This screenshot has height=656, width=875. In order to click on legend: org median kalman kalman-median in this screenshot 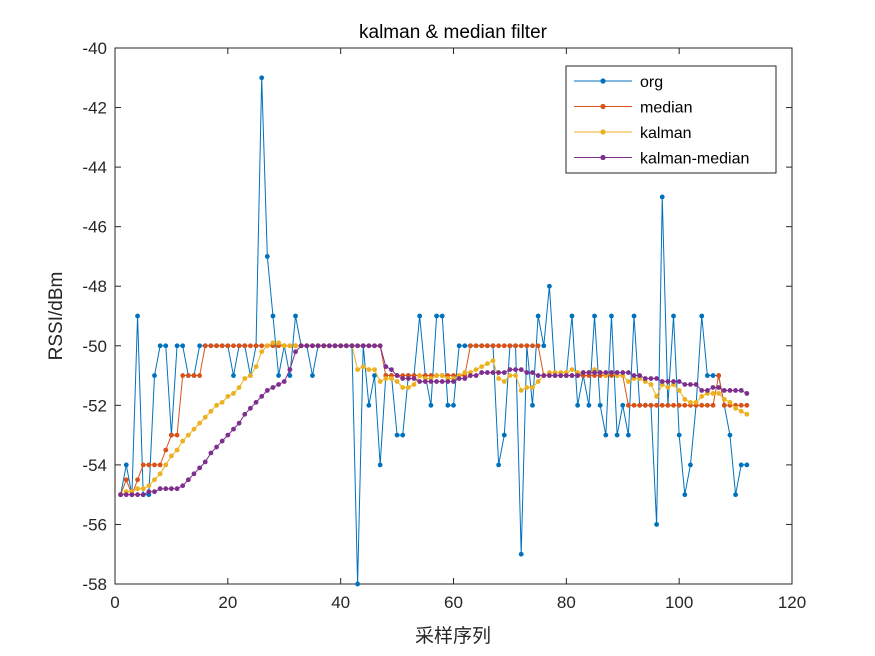, I will do `click(671, 119)`.